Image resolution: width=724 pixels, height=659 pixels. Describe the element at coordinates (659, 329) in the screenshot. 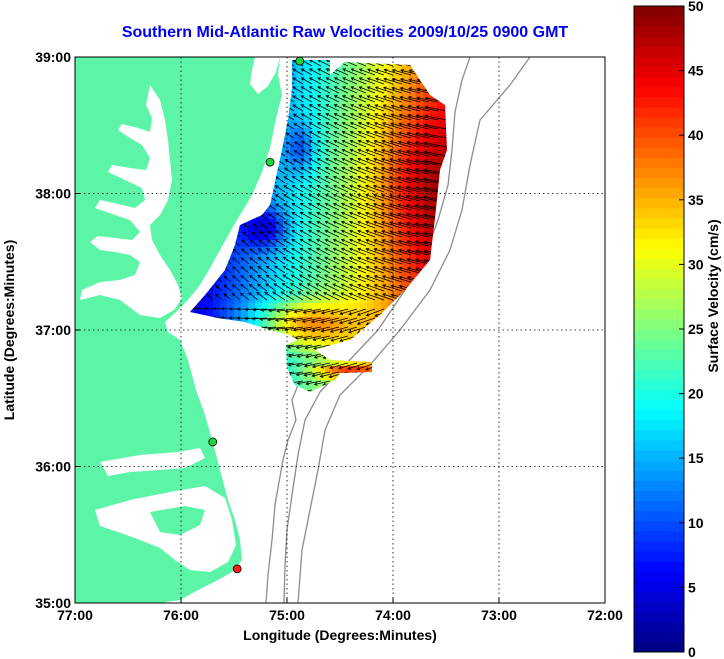

I see `colorbar-gradient` at that location.